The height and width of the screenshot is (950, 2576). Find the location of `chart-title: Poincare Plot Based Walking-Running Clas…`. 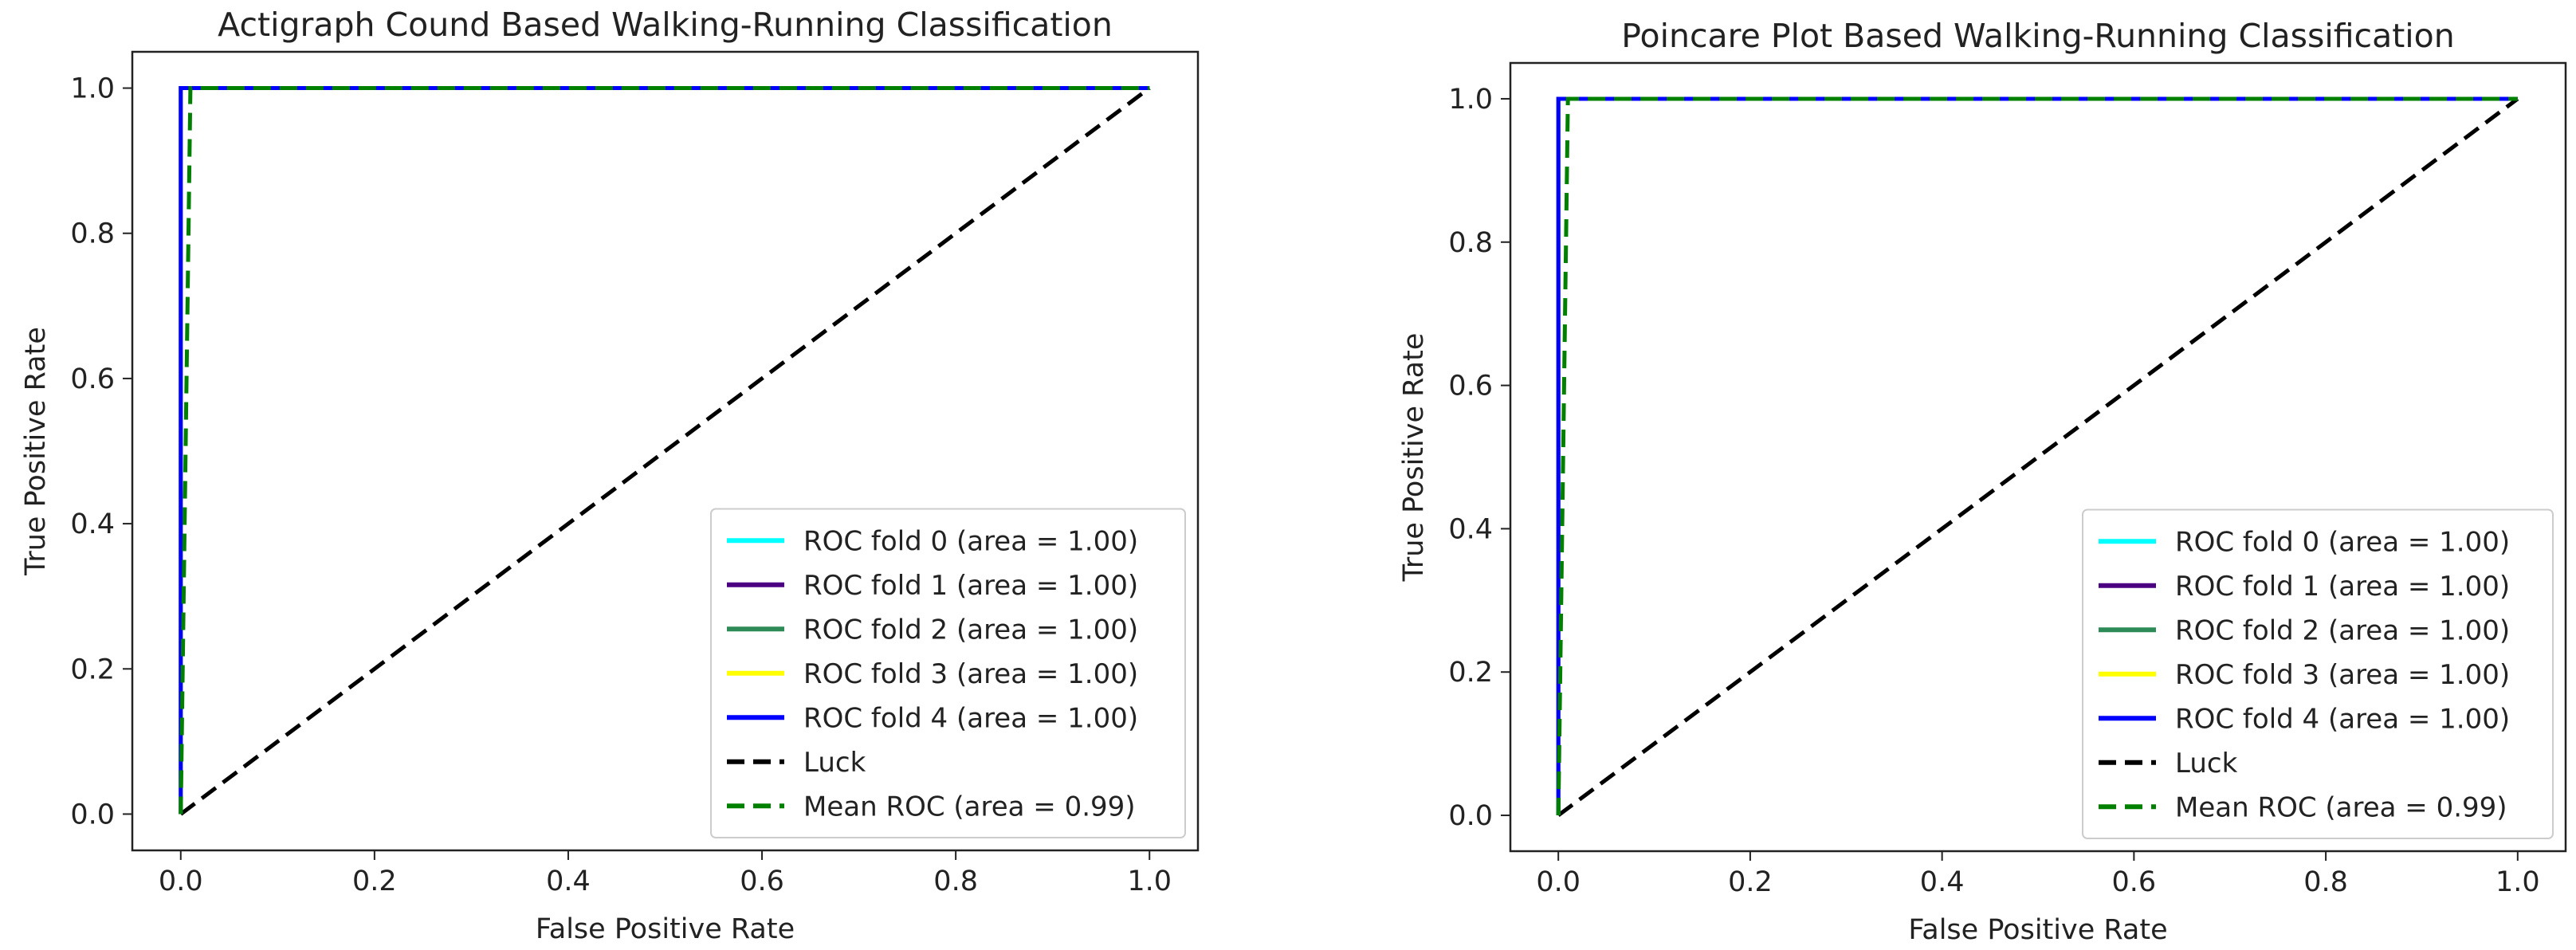

chart-title: Poincare Plot Based Walking-Running Clas… is located at coordinates (2038, 36).